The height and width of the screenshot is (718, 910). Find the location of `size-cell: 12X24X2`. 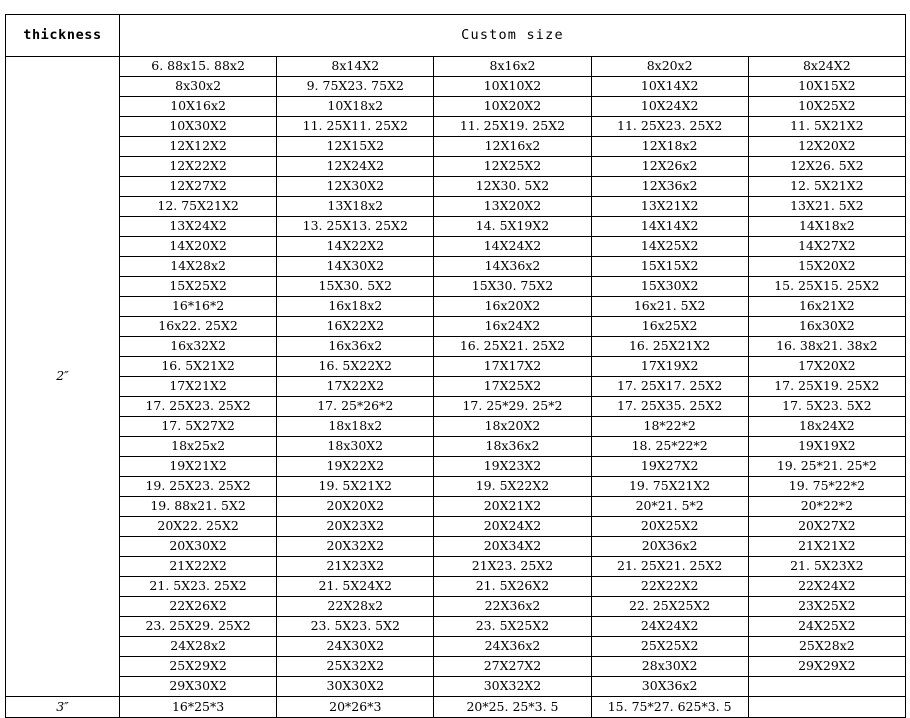

size-cell: 12X24X2 is located at coordinates (355, 166).